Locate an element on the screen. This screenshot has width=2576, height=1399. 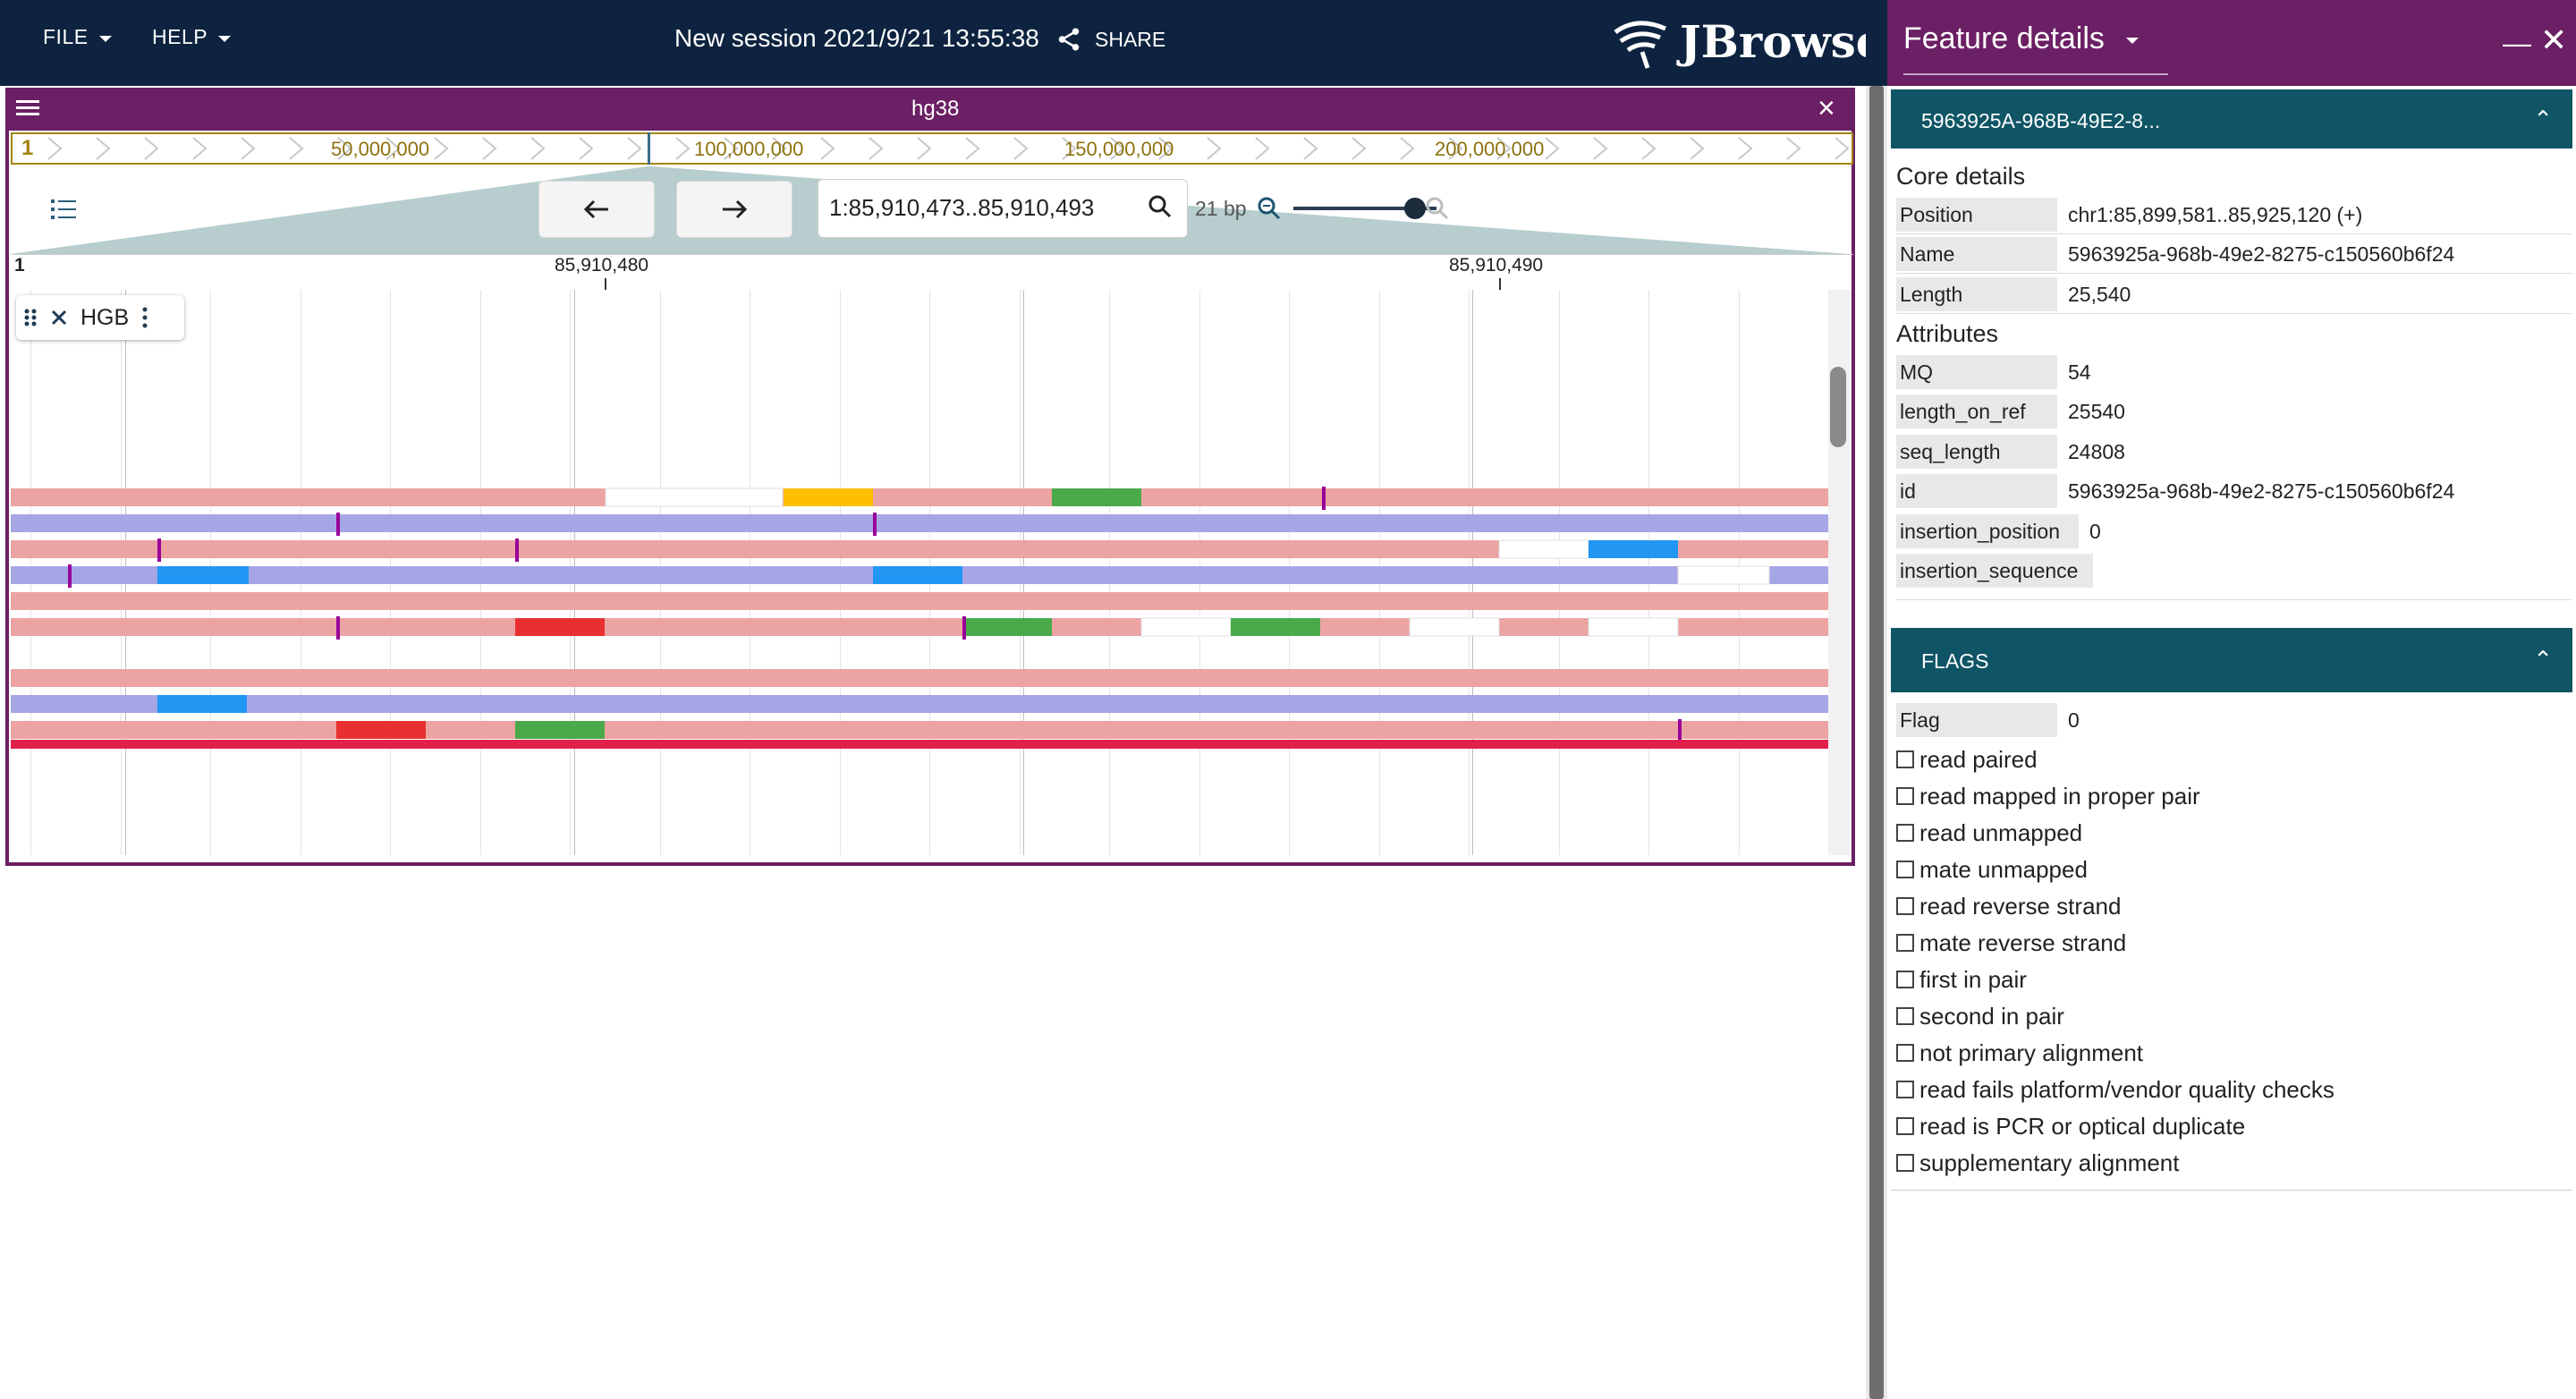
flag-checkbox-item: read reverse strand is located at coordinates (2008, 906).